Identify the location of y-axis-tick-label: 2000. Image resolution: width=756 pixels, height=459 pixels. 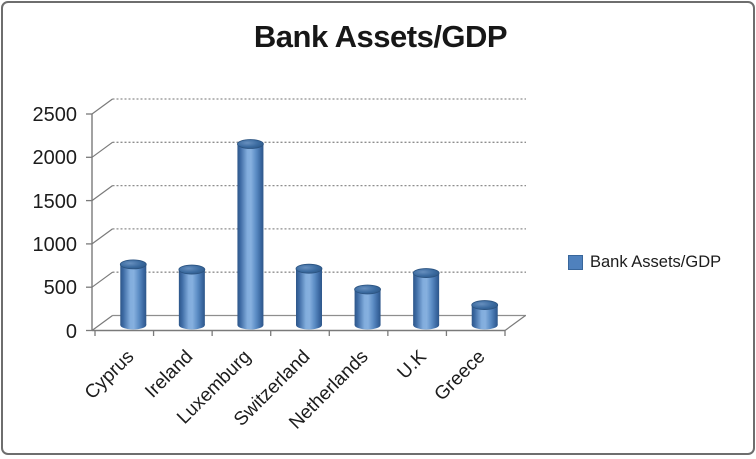
(55, 158).